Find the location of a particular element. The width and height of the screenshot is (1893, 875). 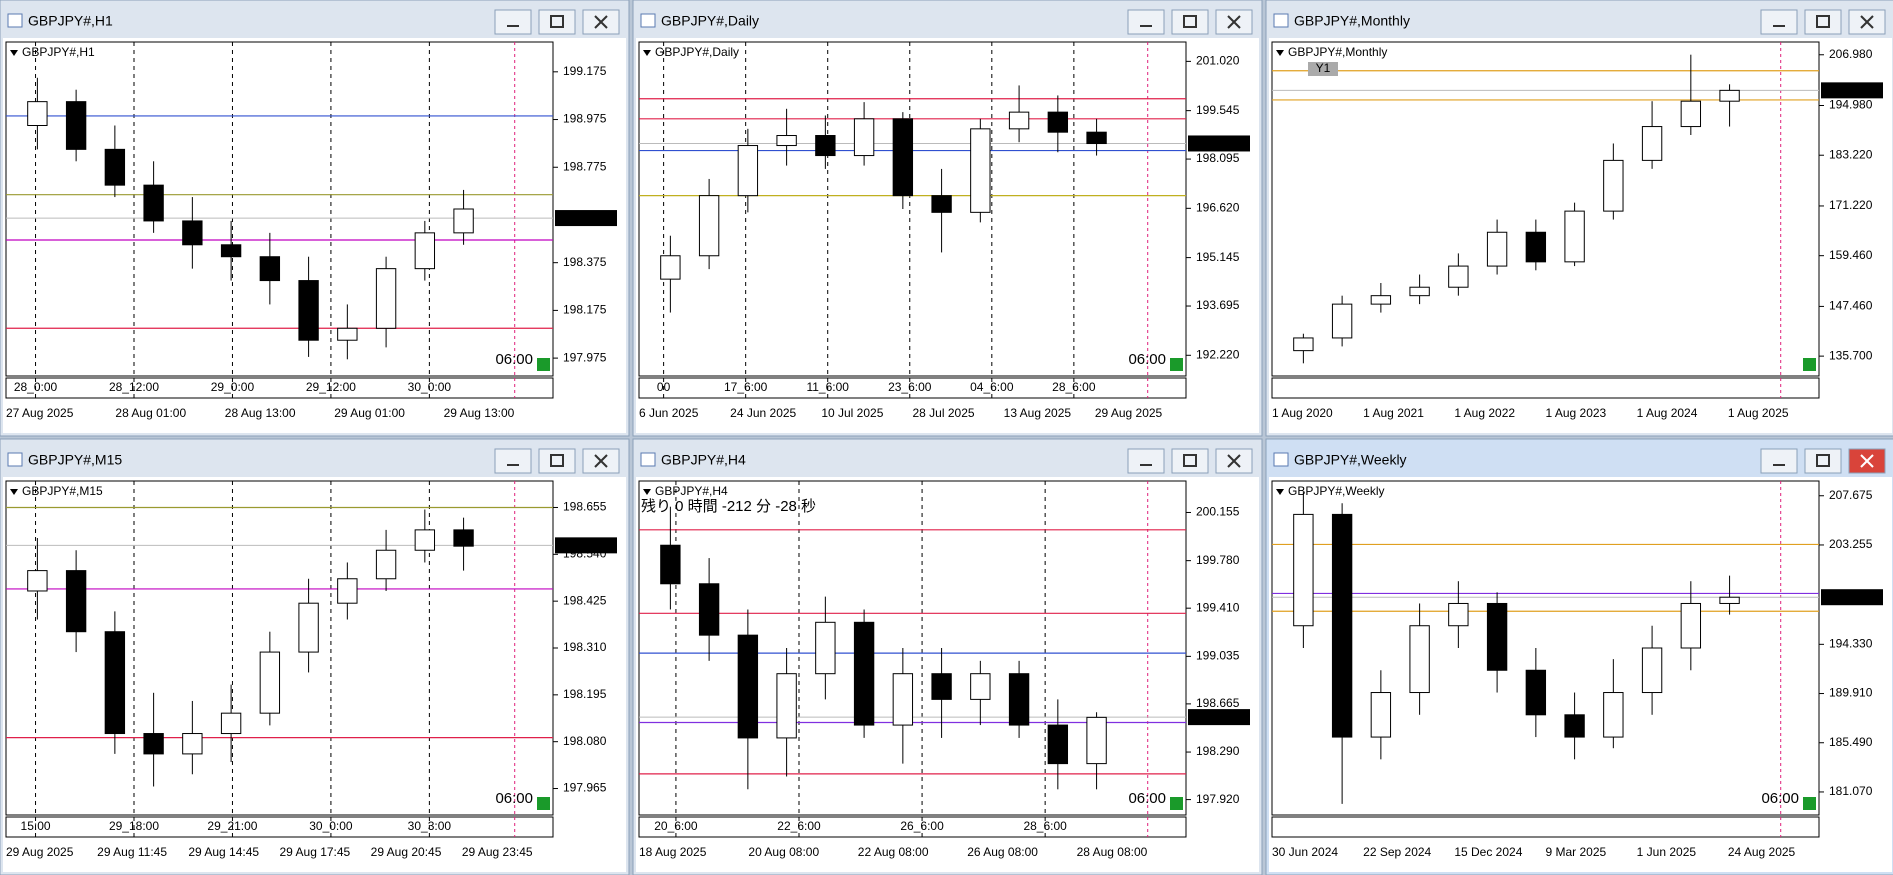

y-tick-label: 199.410 is located at coordinates (1218, 607).